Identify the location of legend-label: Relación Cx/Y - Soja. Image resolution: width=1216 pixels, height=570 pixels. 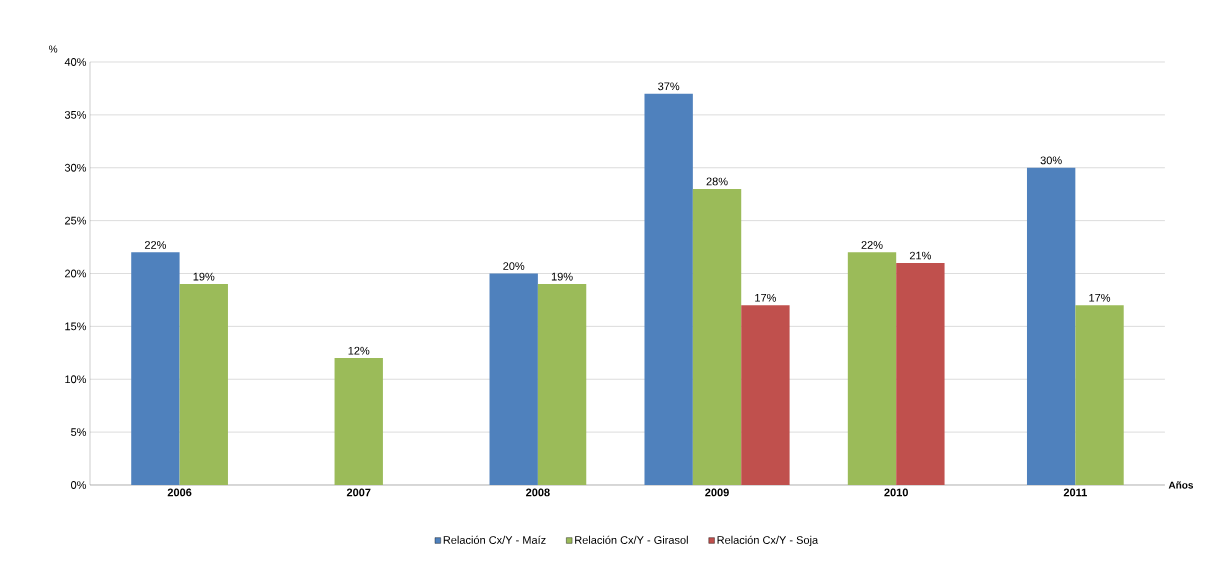
(768, 541).